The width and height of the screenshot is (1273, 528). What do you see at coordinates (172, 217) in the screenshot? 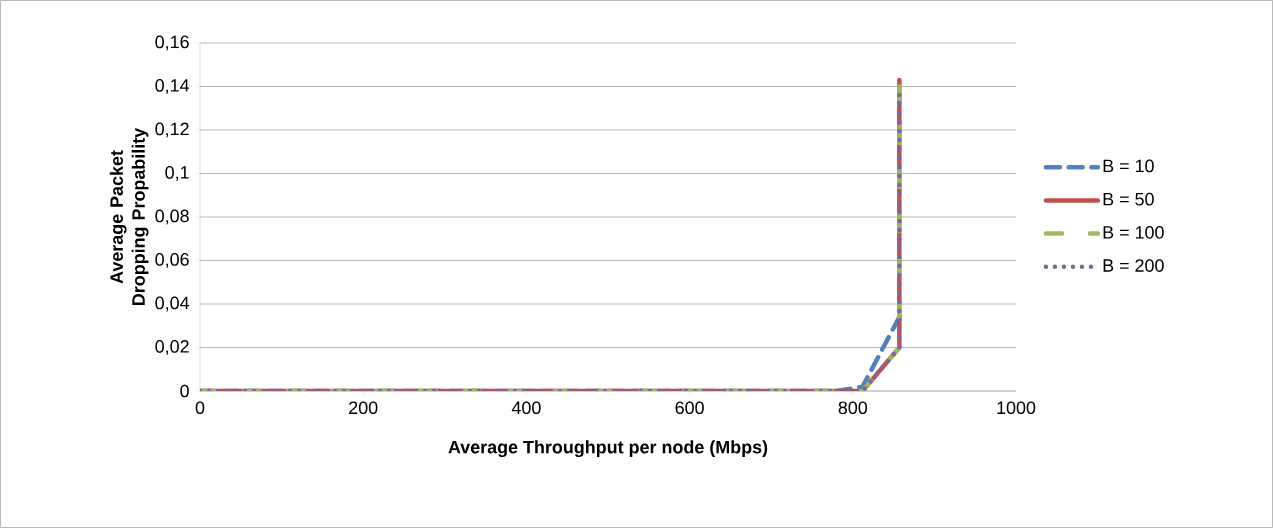
I see `y-tick-label: 0,08` at bounding box center [172, 217].